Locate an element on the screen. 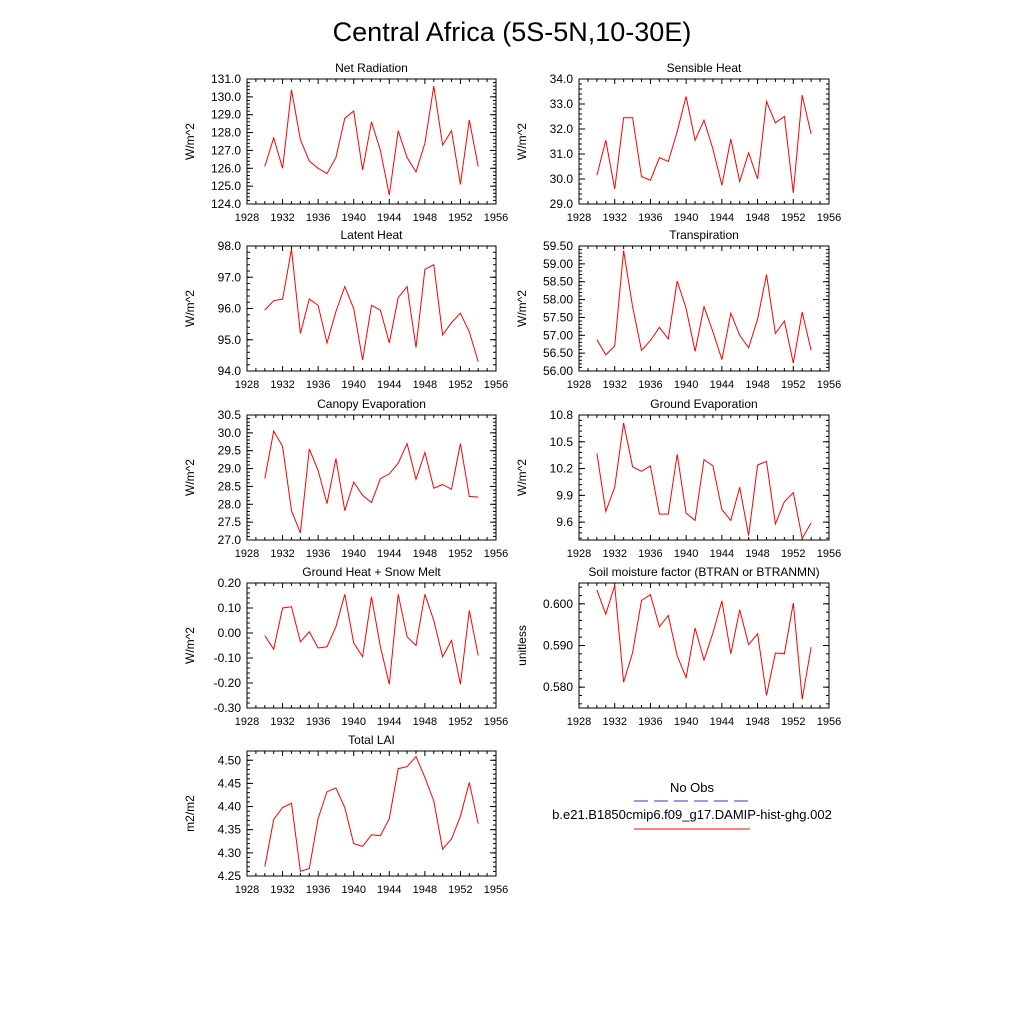  y-tick-label: 126.0 is located at coordinates (226, 168).